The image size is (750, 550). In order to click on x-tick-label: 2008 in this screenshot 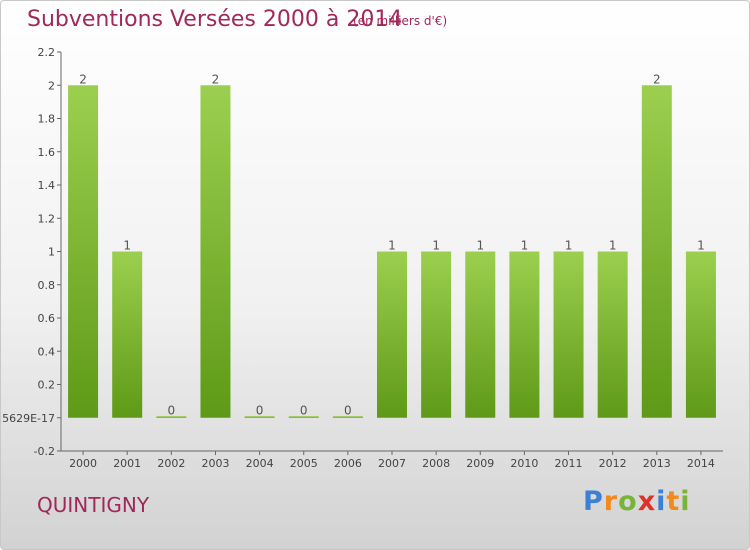, I will do `click(436, 463)`.